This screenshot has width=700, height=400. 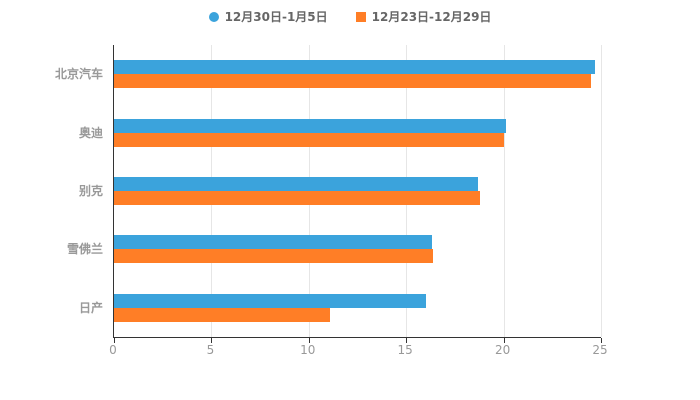 I want to click on series2-legend-marker-icon, so click(x=360, y=16).